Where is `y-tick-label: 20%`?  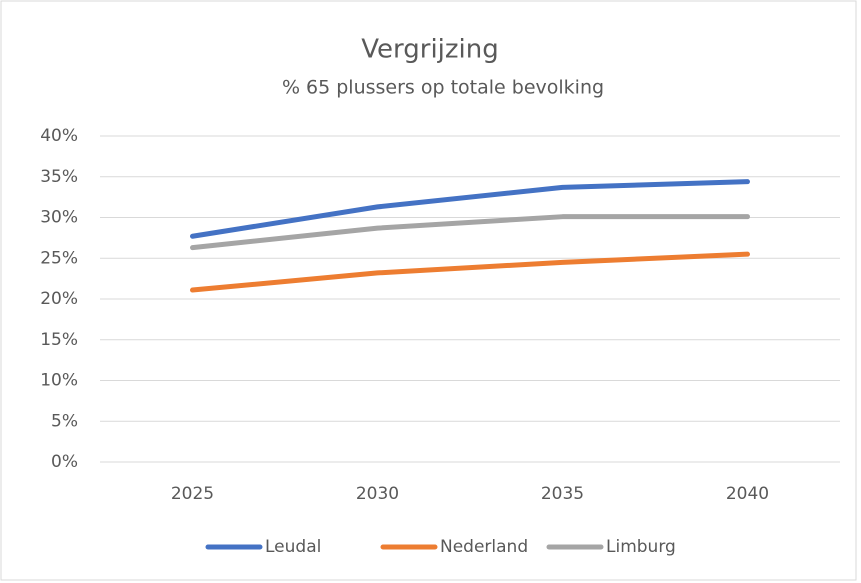
y-tick-label: 20% is located at coordinates (59, 299).